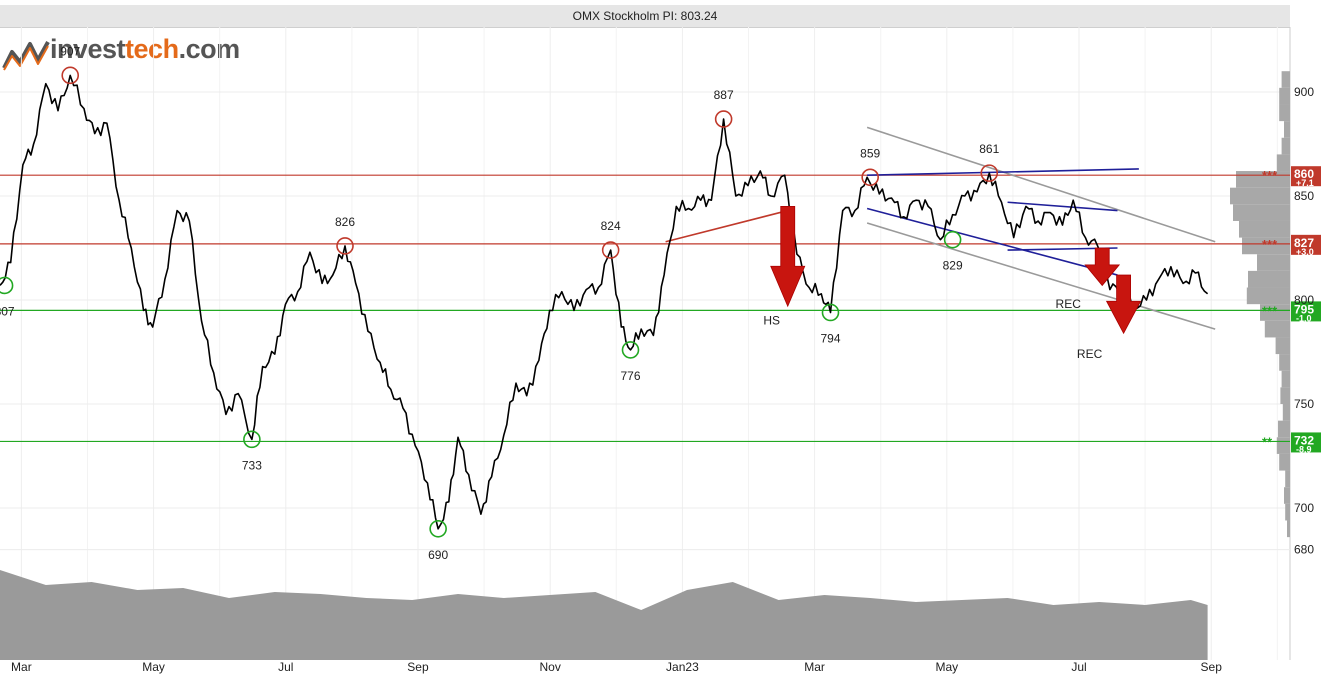 The width and height of the screenshot is (1321, 680). I want to click on y-tick-label: 750, so click(1304, 404).